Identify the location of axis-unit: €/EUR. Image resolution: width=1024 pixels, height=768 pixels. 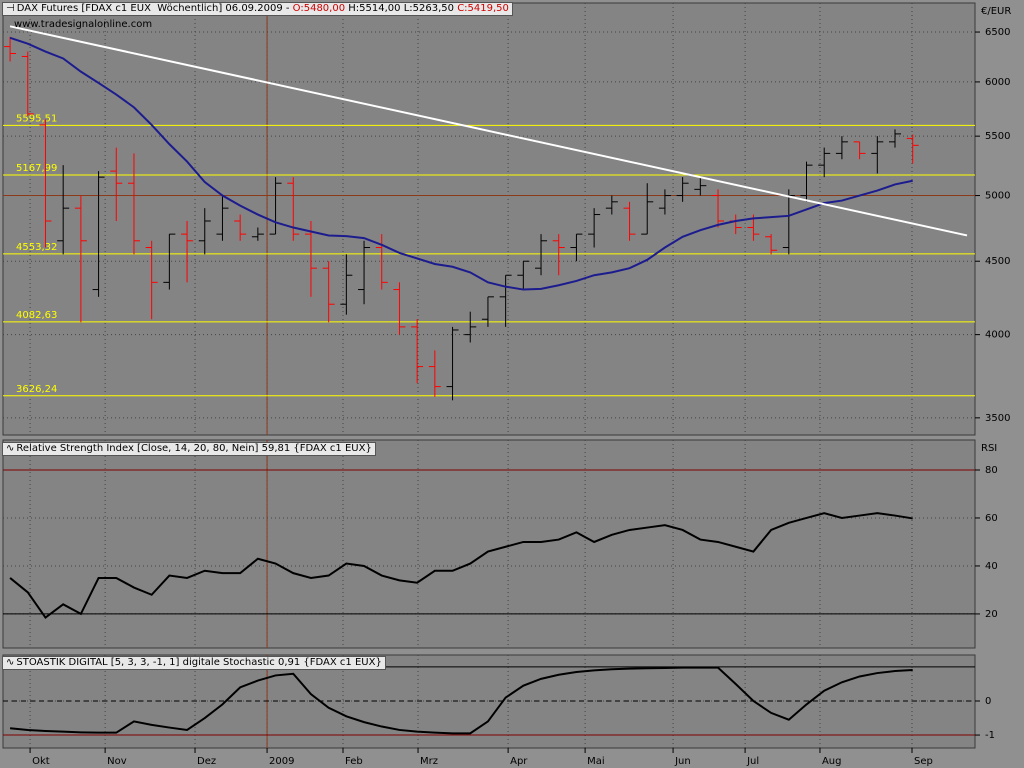
(996, 11).